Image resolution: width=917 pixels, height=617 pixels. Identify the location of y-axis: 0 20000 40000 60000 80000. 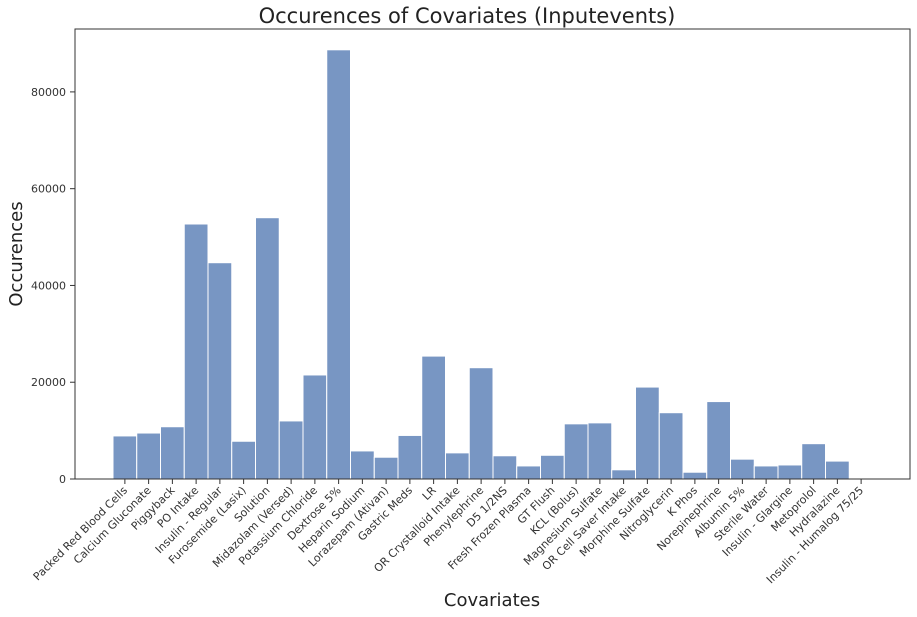
(53, 286).